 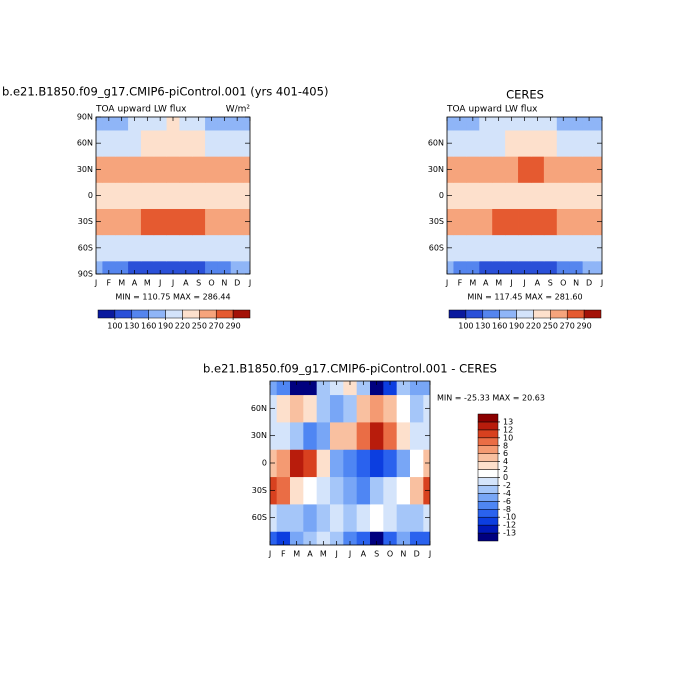 I want to click on x-tick-label: N, so click(x=403, y=554).